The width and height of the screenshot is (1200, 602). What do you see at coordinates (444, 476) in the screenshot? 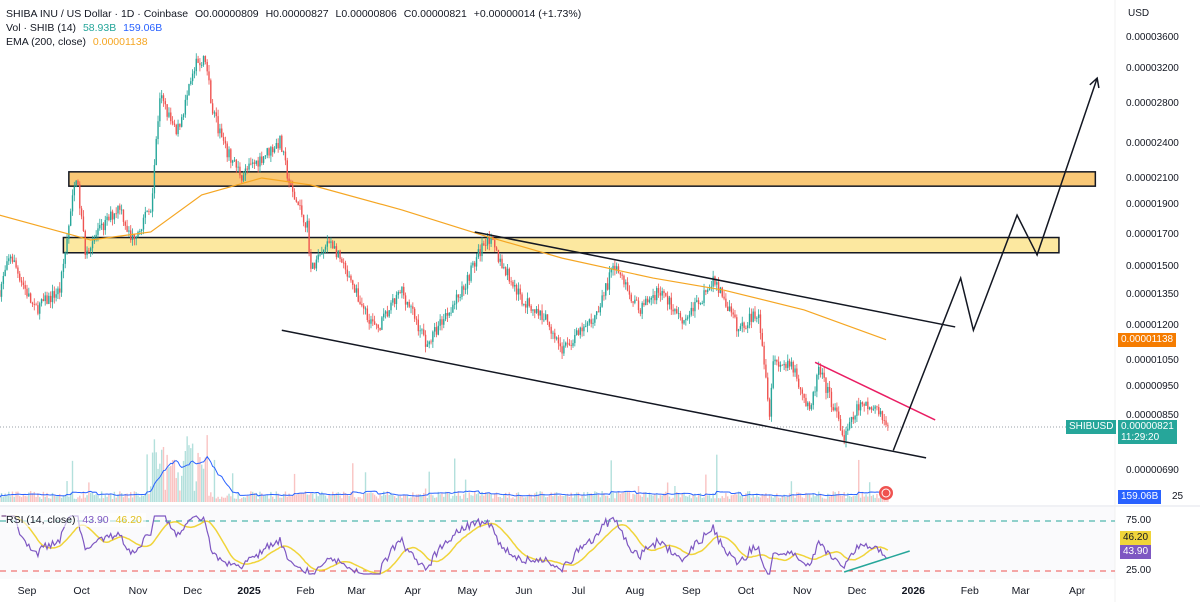
I see `volume-ma-line` at bounding box center [444, 476].